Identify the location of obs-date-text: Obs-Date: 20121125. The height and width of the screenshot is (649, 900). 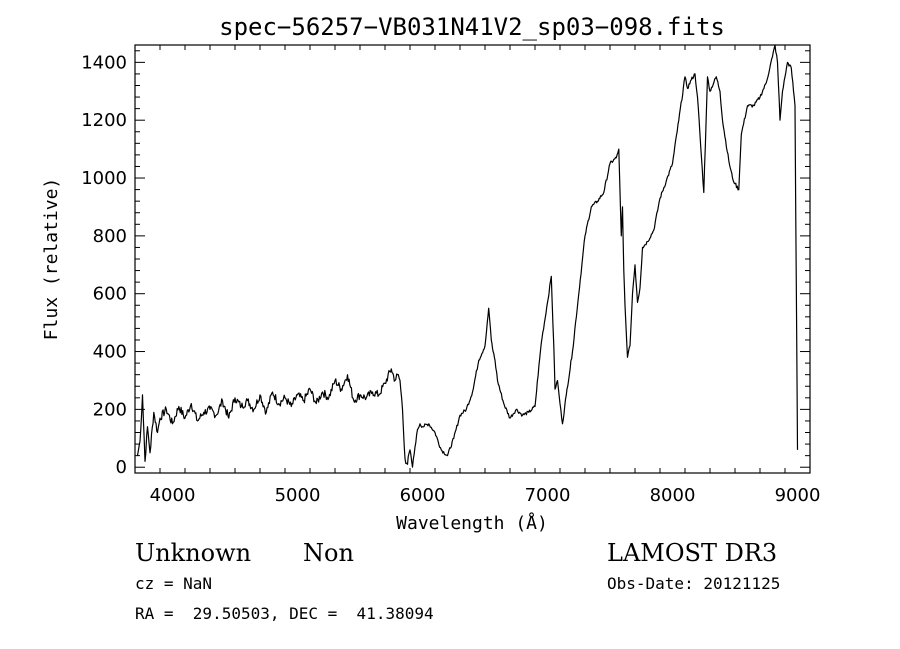
(694, 583).